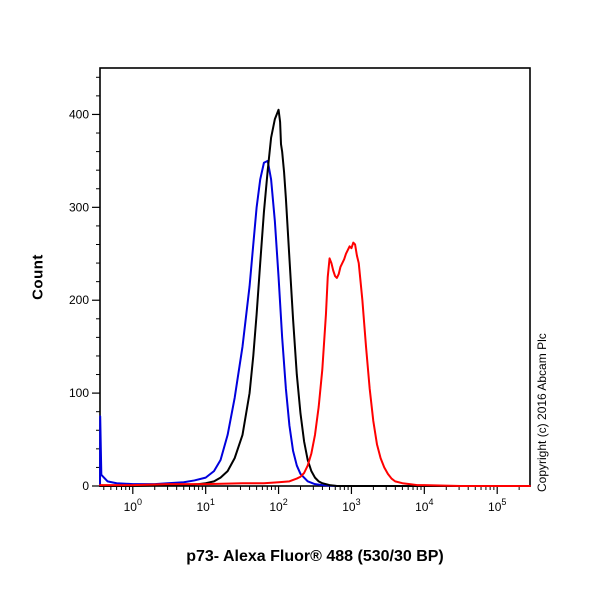 This screenshot has height=600, width=600. Describe the element at coordinates (38, 277) in the screenshot. I see `y-axis-label: Count` at that location.